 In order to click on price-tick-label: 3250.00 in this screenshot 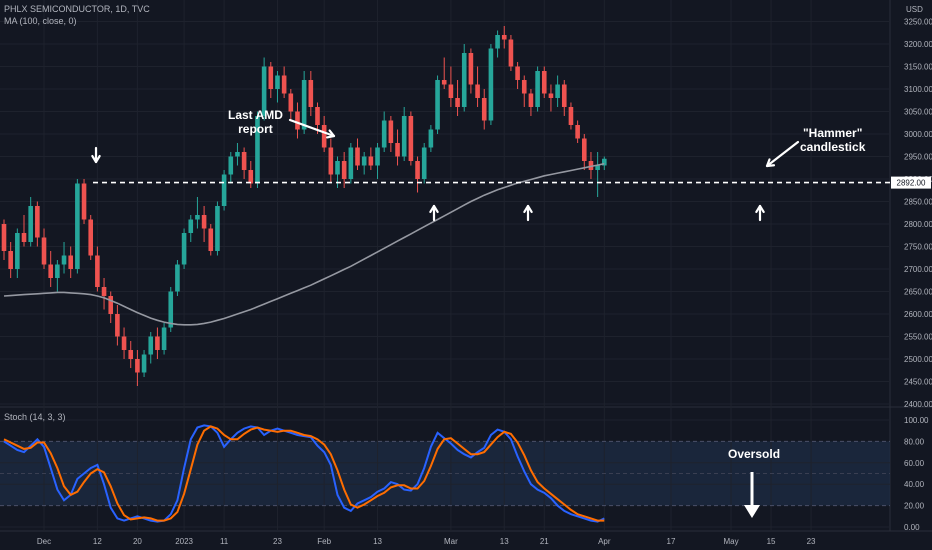, I will do `click(918, 22)`.